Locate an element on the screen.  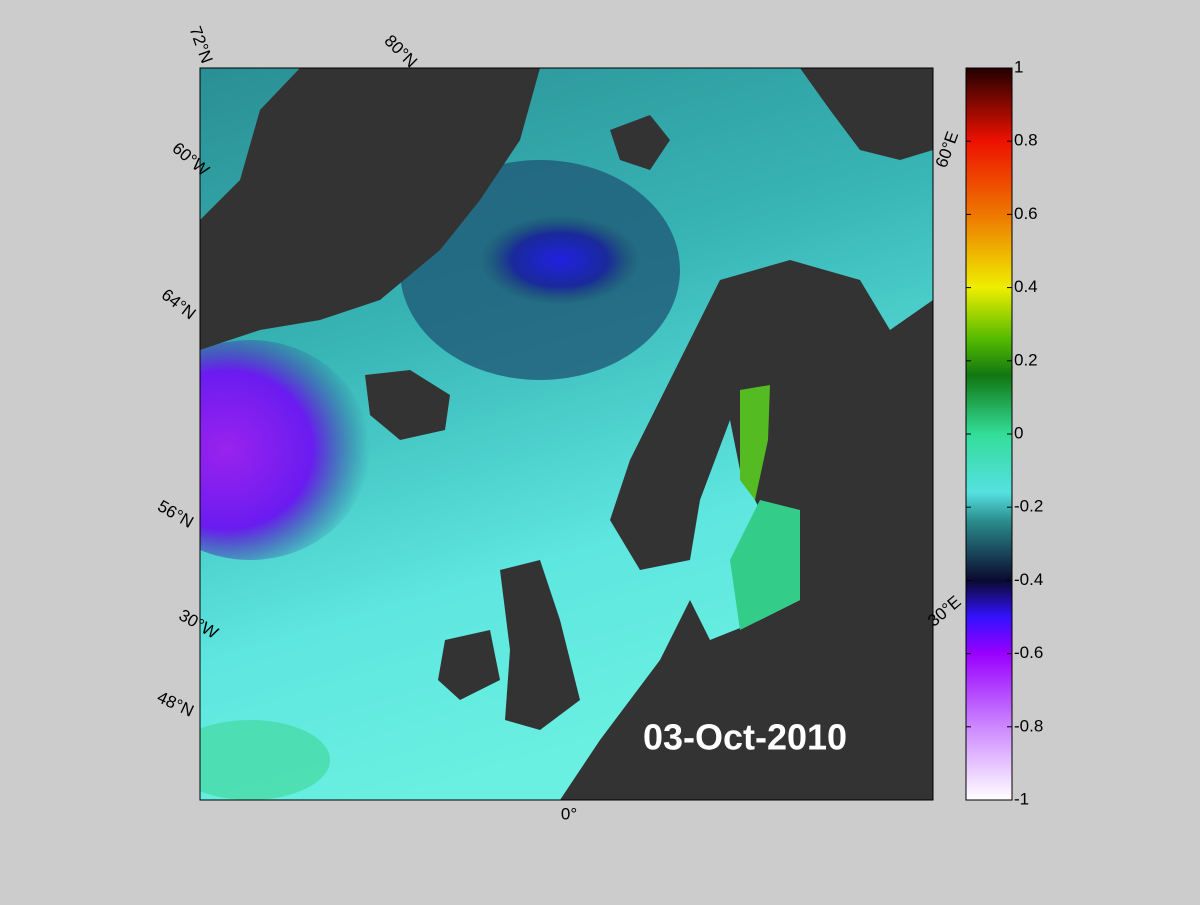
colorbar-tick-label: 0 is located at coordinates (1018, 432).